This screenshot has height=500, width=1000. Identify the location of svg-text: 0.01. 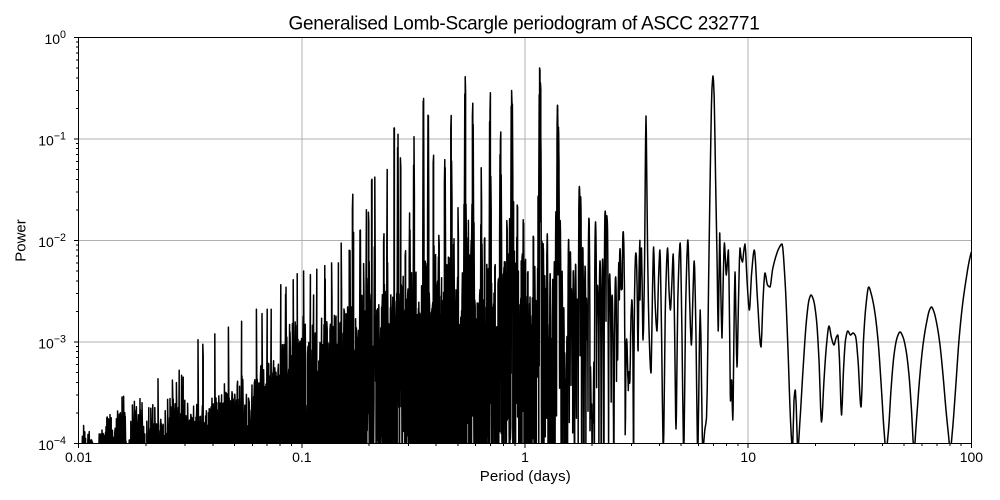
(78, 457).